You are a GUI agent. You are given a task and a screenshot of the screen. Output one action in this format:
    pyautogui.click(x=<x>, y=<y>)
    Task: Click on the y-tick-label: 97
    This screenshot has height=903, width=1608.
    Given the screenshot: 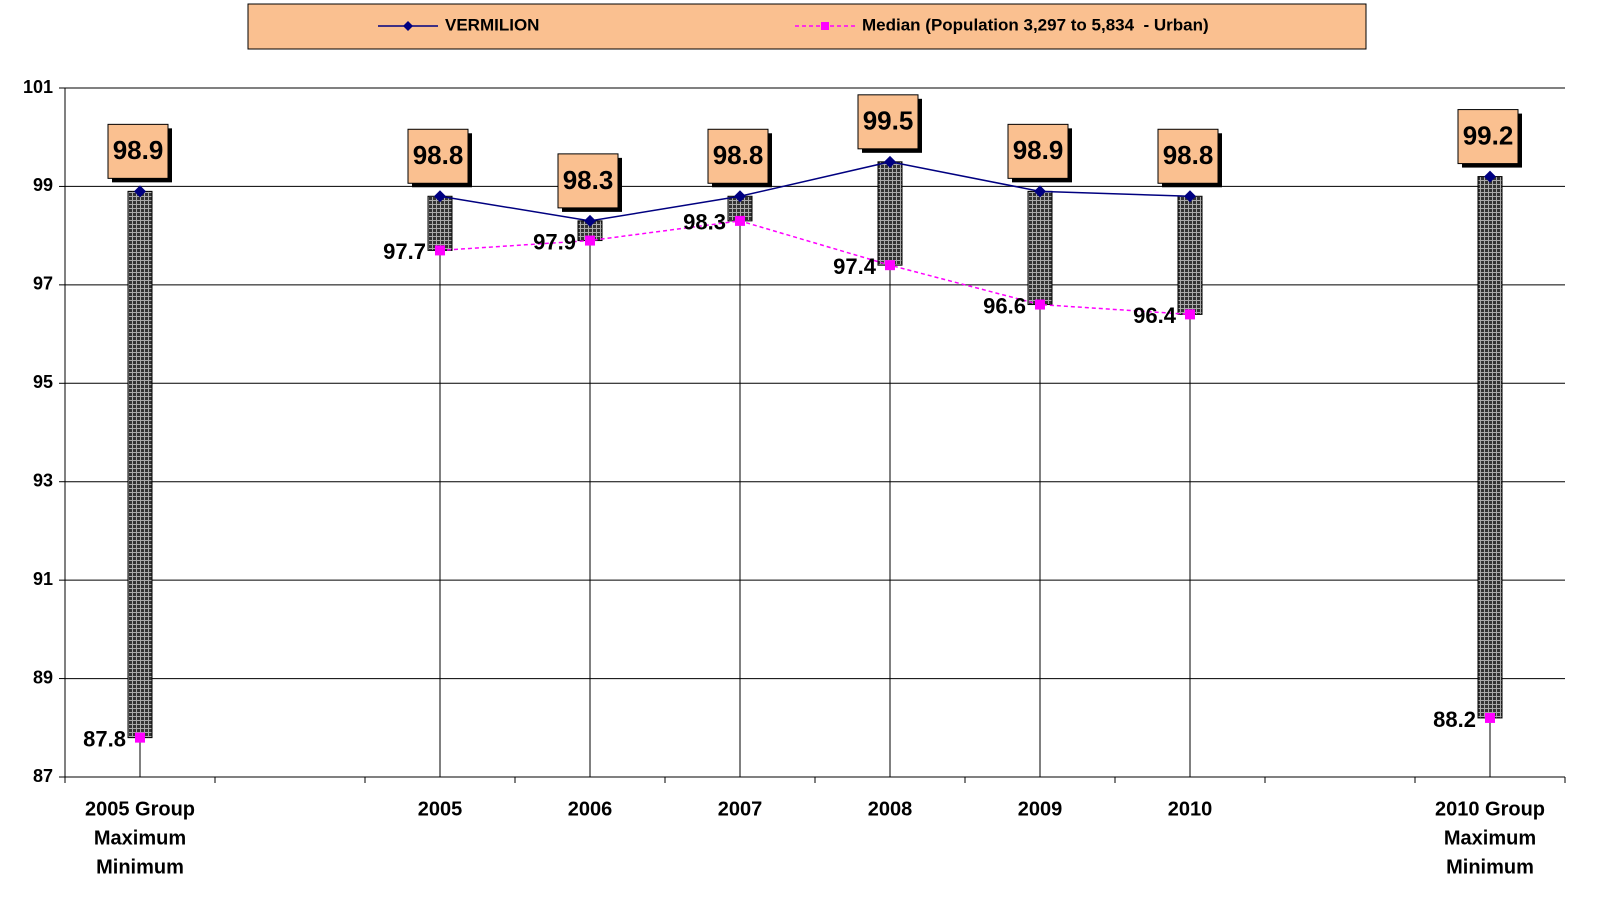 What is the action you would take?
    pyautogui.click(x=43, y=284)
    